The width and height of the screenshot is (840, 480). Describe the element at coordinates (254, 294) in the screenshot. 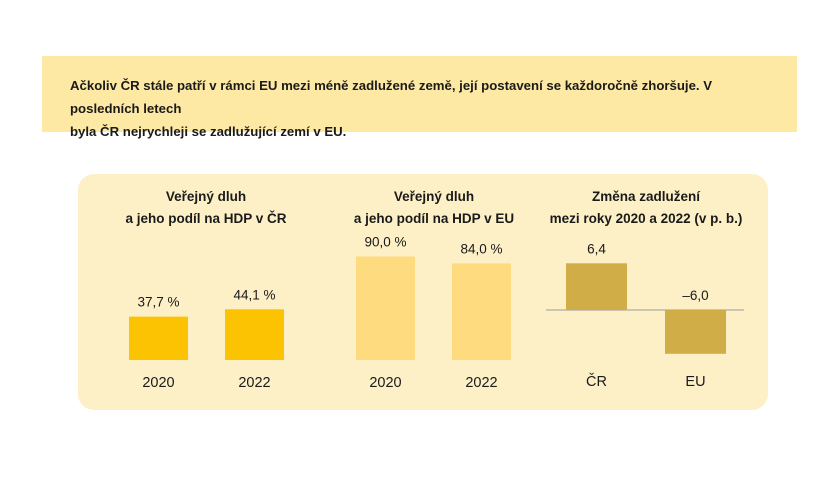

I see `value-label-cz-2022: 44,1 %` at that location.